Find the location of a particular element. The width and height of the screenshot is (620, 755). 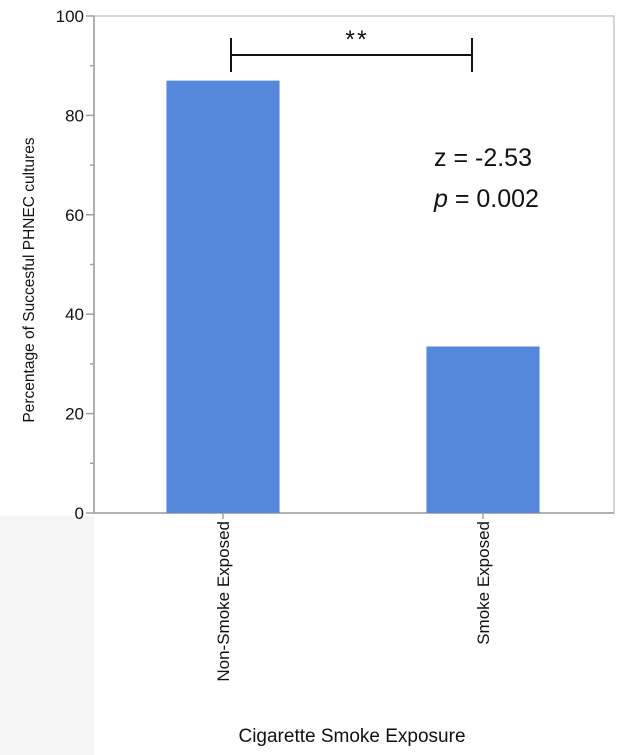

bar-smoke-exposed is located at coordinates (483, 429).